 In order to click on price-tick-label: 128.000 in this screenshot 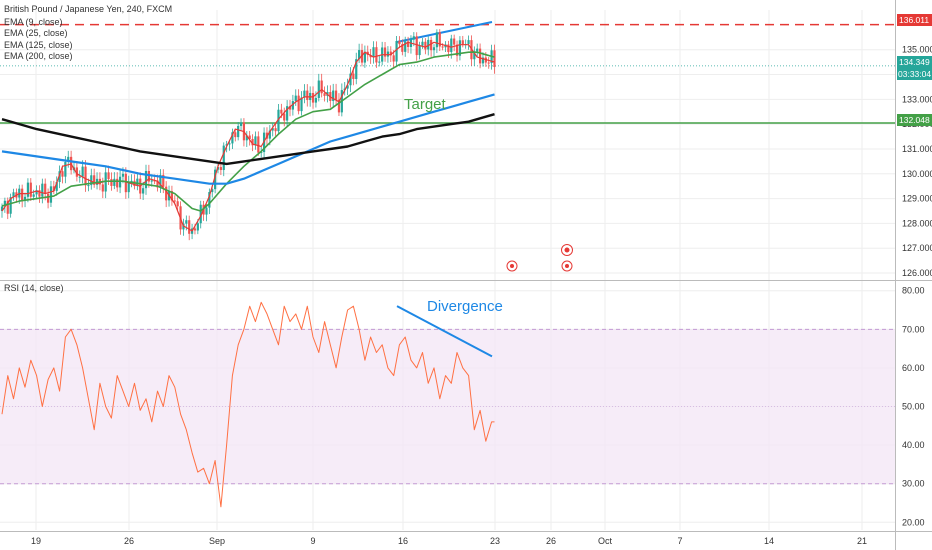, I will do `click(917, 223)`.